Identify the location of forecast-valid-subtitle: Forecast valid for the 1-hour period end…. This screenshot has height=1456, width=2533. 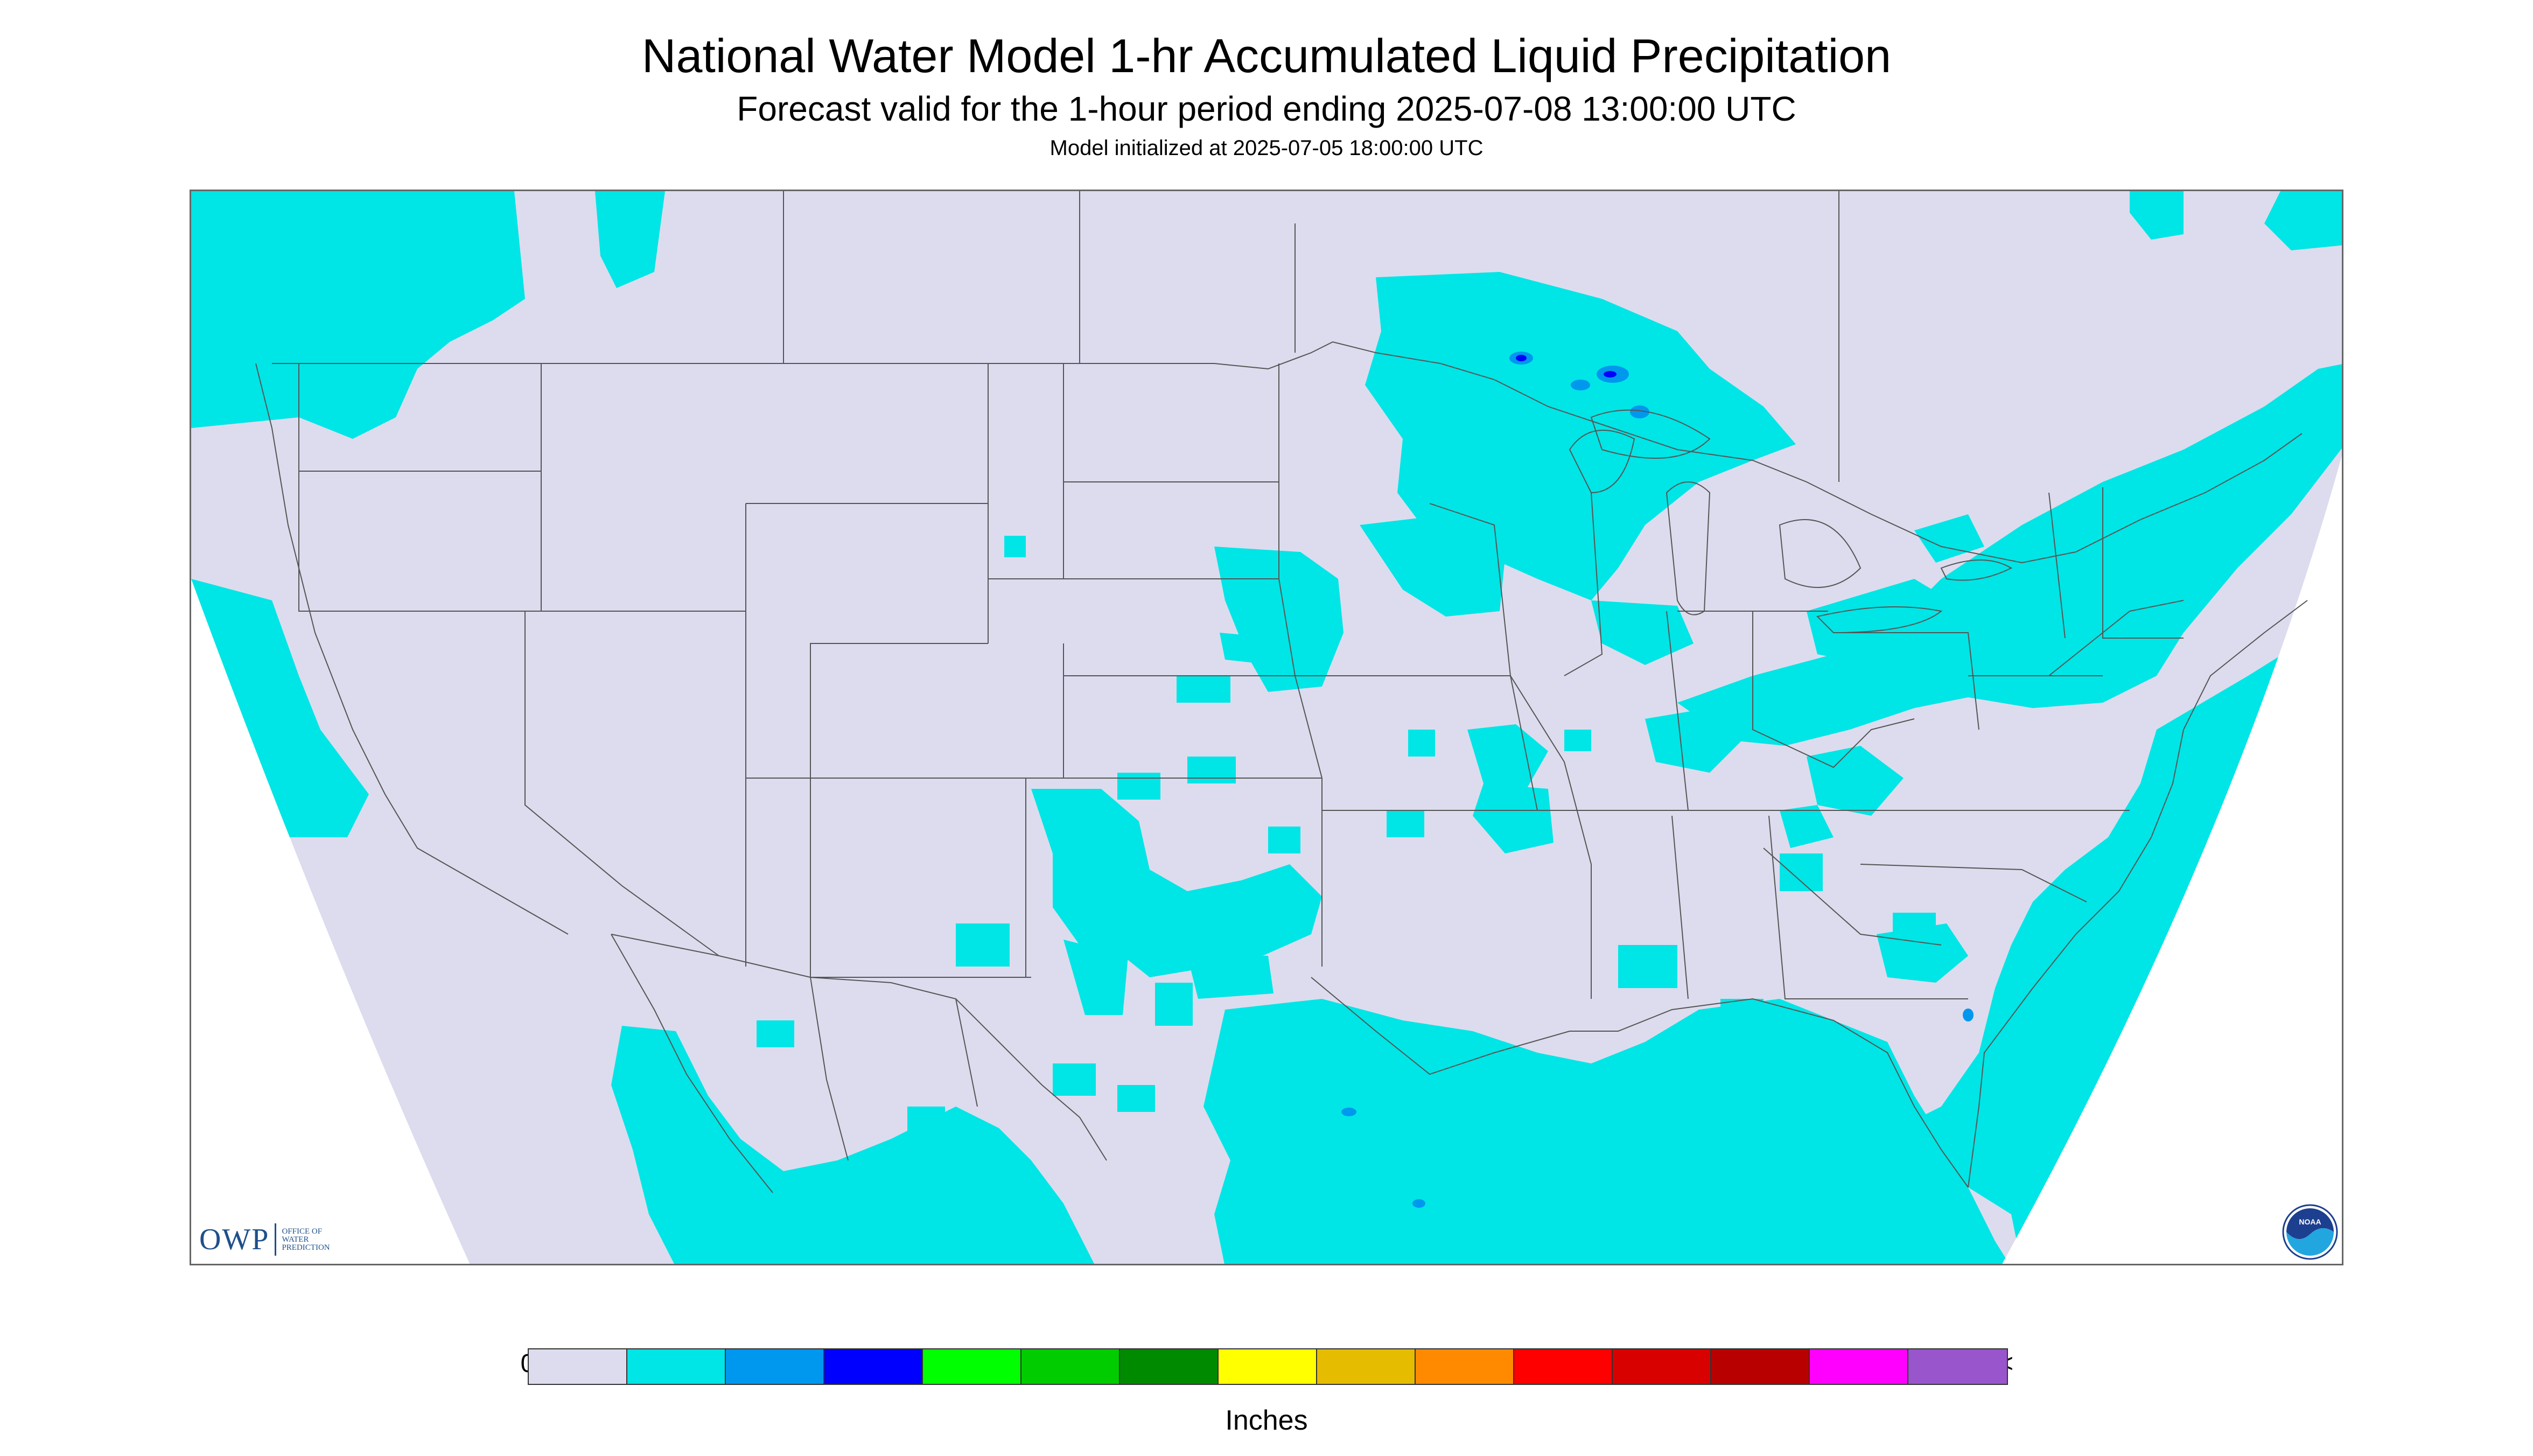
(1266, 108).